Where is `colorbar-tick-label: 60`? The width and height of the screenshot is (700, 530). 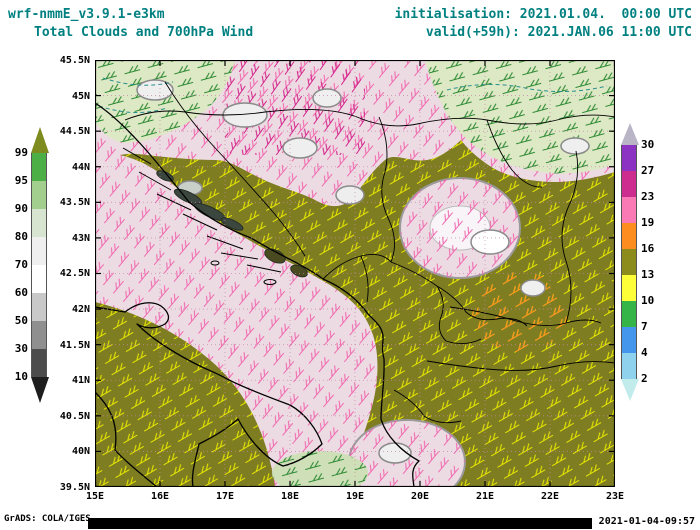 colorbar-tick-label: 60 is located at coordinates (21, 292).